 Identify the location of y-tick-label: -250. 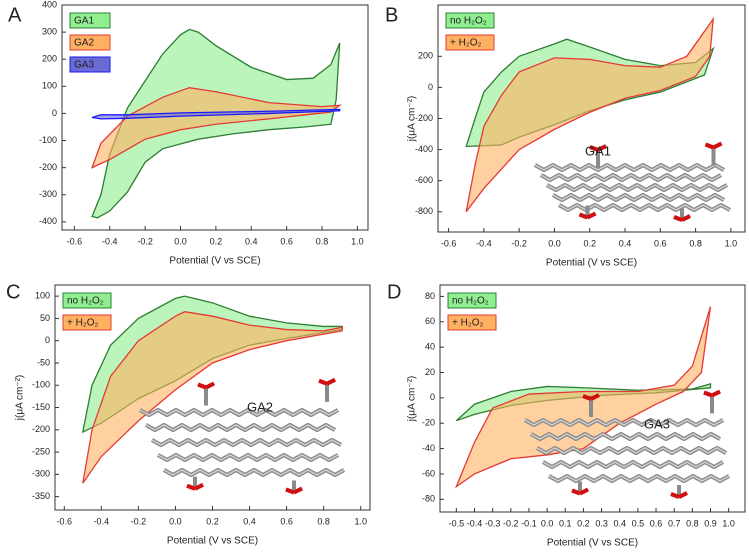
(41, 451).